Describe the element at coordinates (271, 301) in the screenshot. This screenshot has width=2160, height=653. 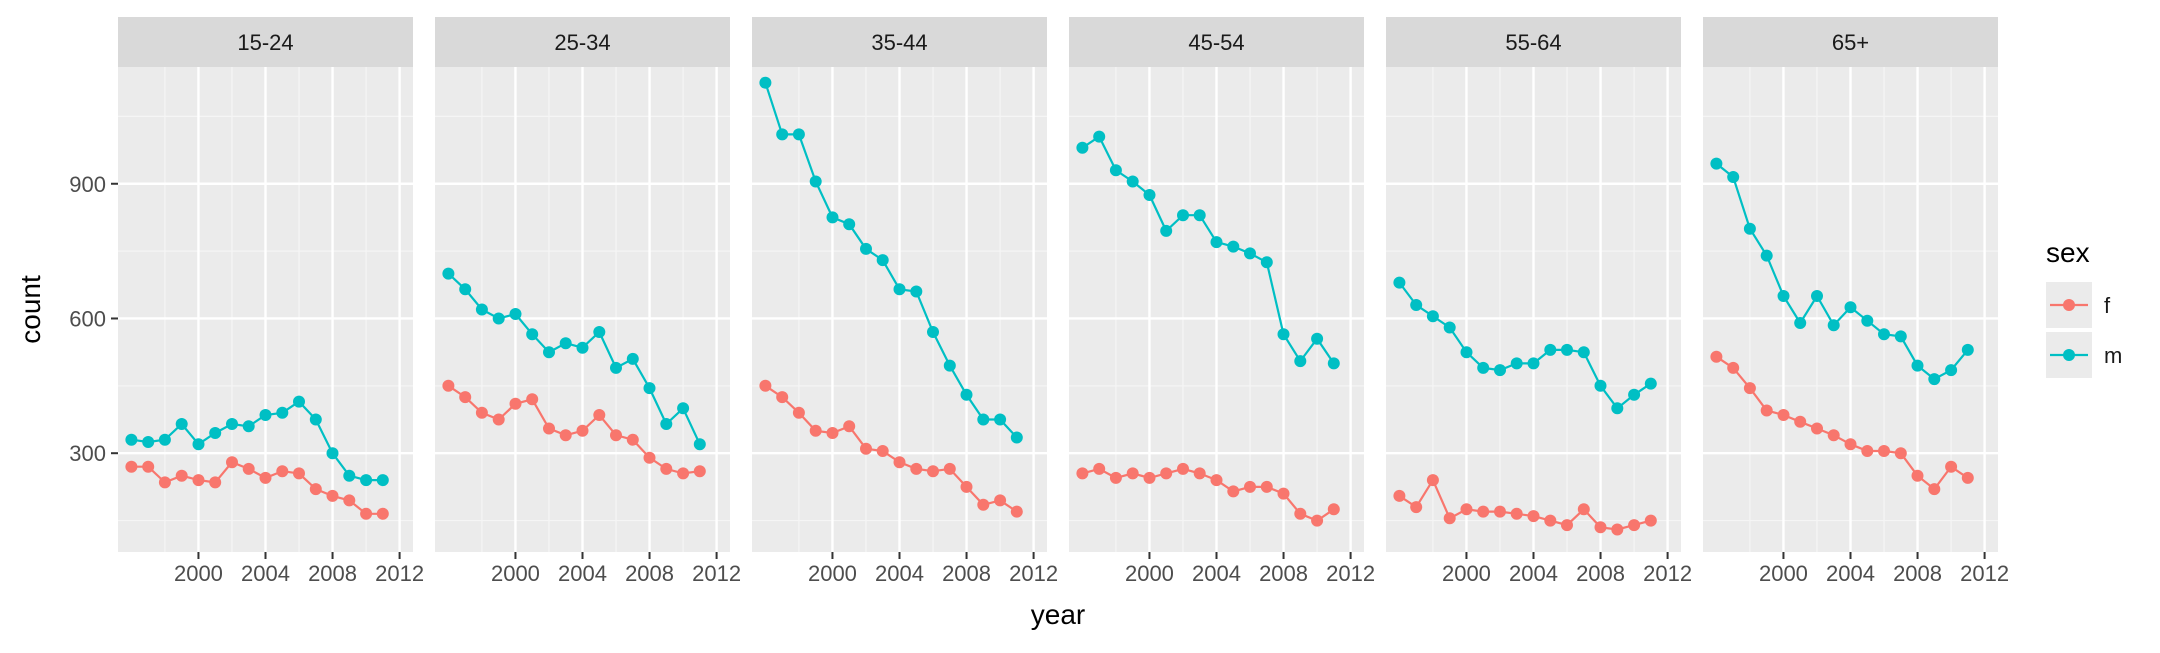
I see `facet-panel-15-24: 15-24 2000 2004 2008 2012` at that location.